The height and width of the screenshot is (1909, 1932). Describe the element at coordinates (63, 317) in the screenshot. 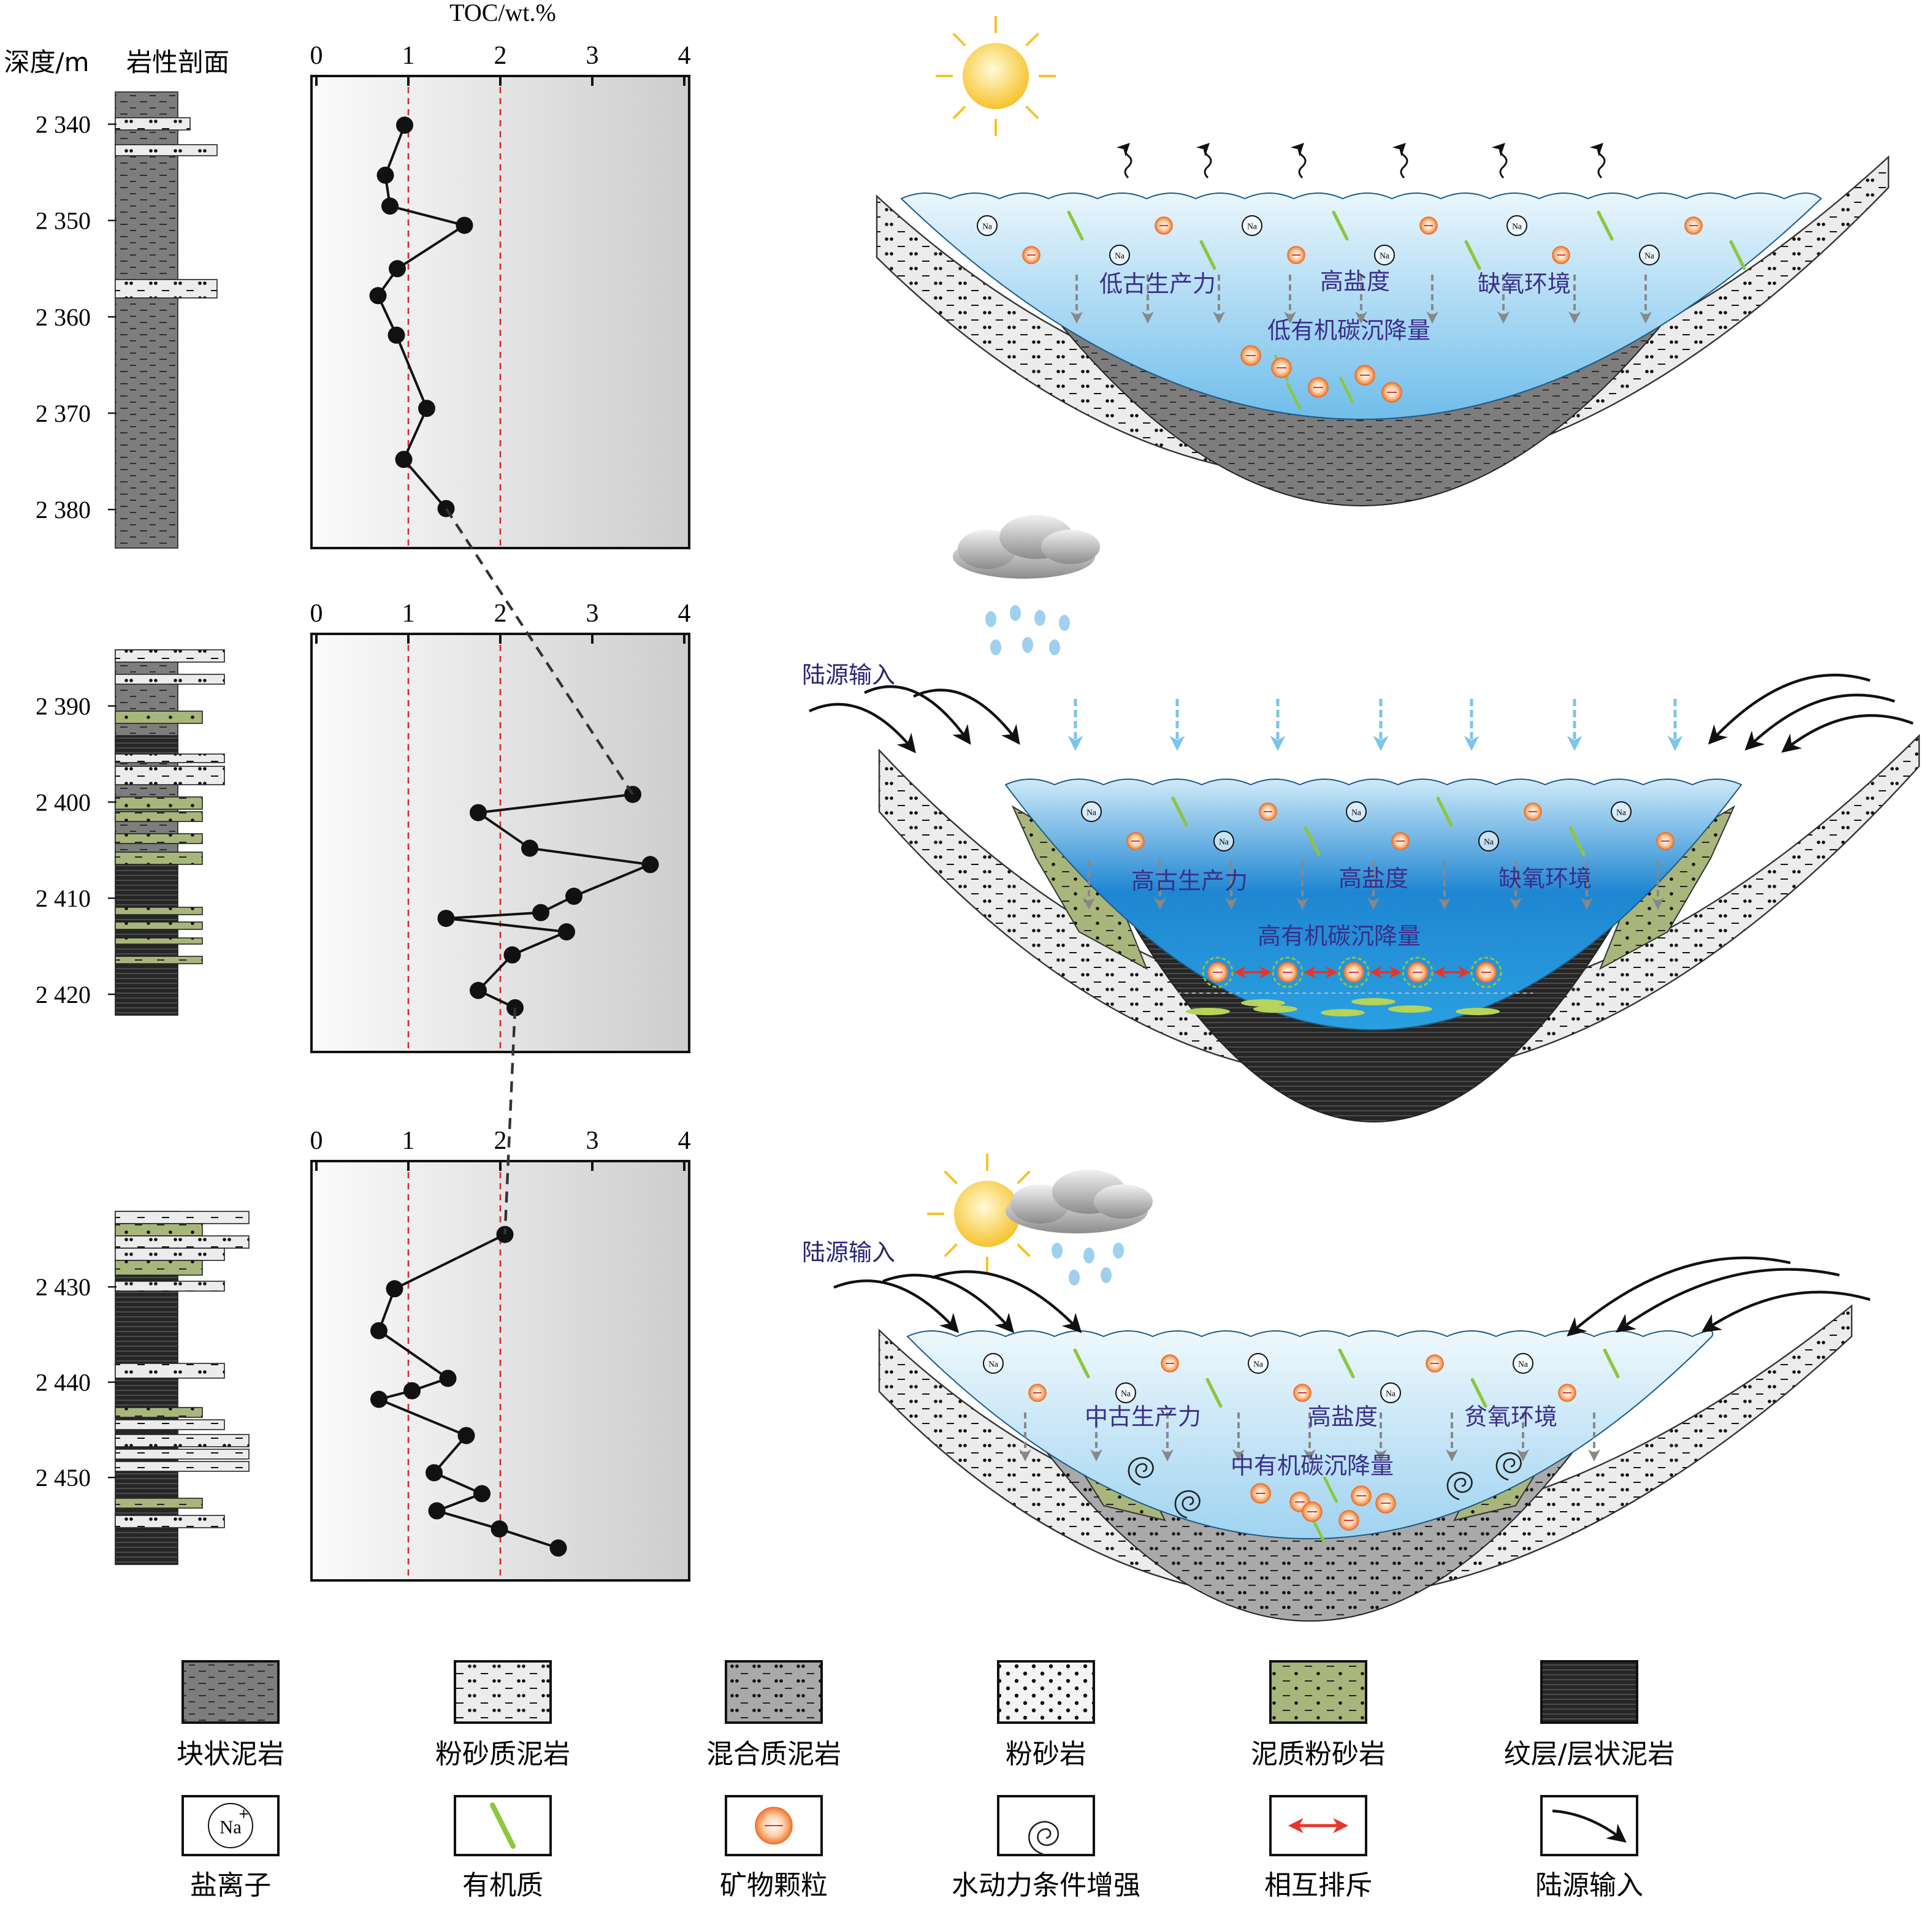

I see `y-tick-label: 2 360` at that location.